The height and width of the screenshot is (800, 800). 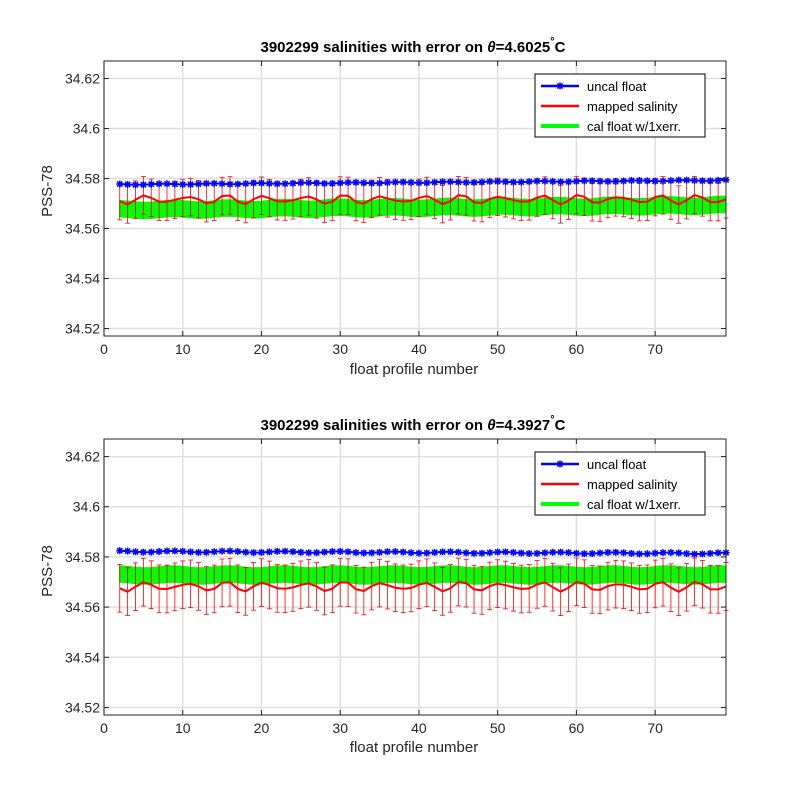 I want to click on legend-entry: mapped salinity, so click(x=609, y=484).